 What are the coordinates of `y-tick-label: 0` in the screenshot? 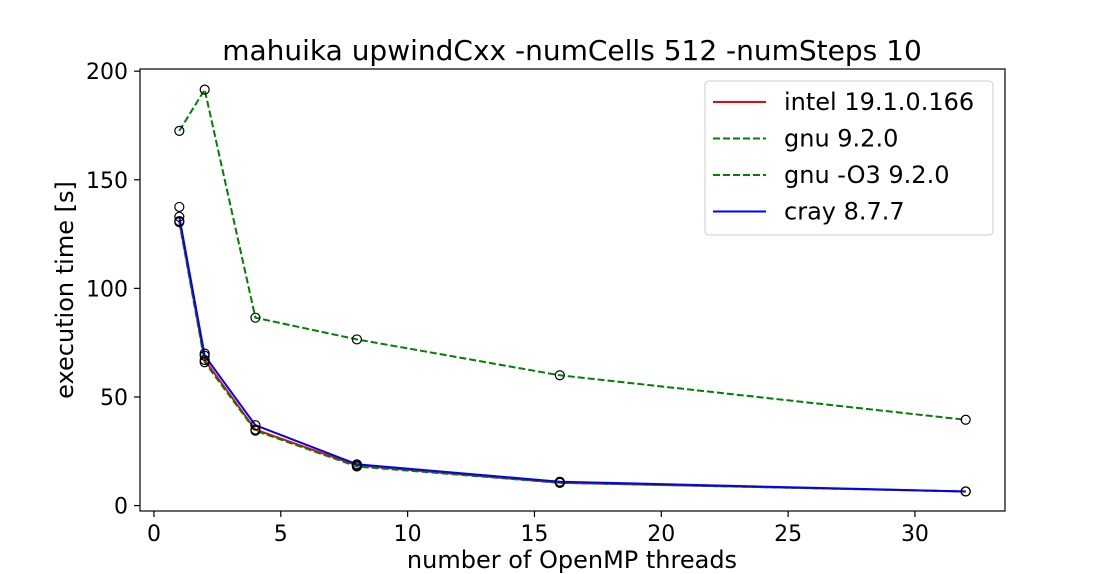 It's located at (121, 507).